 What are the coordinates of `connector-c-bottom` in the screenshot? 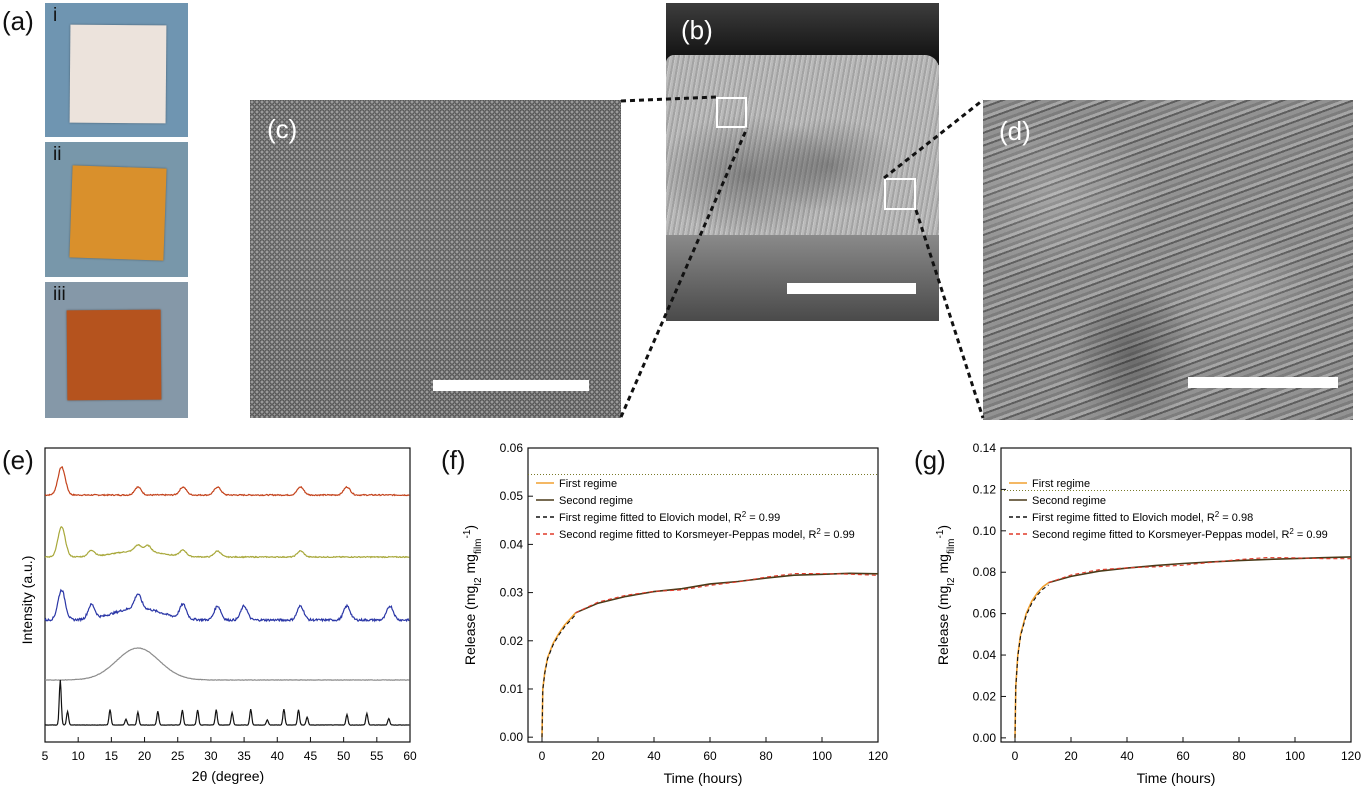 It's located at (684, 272).